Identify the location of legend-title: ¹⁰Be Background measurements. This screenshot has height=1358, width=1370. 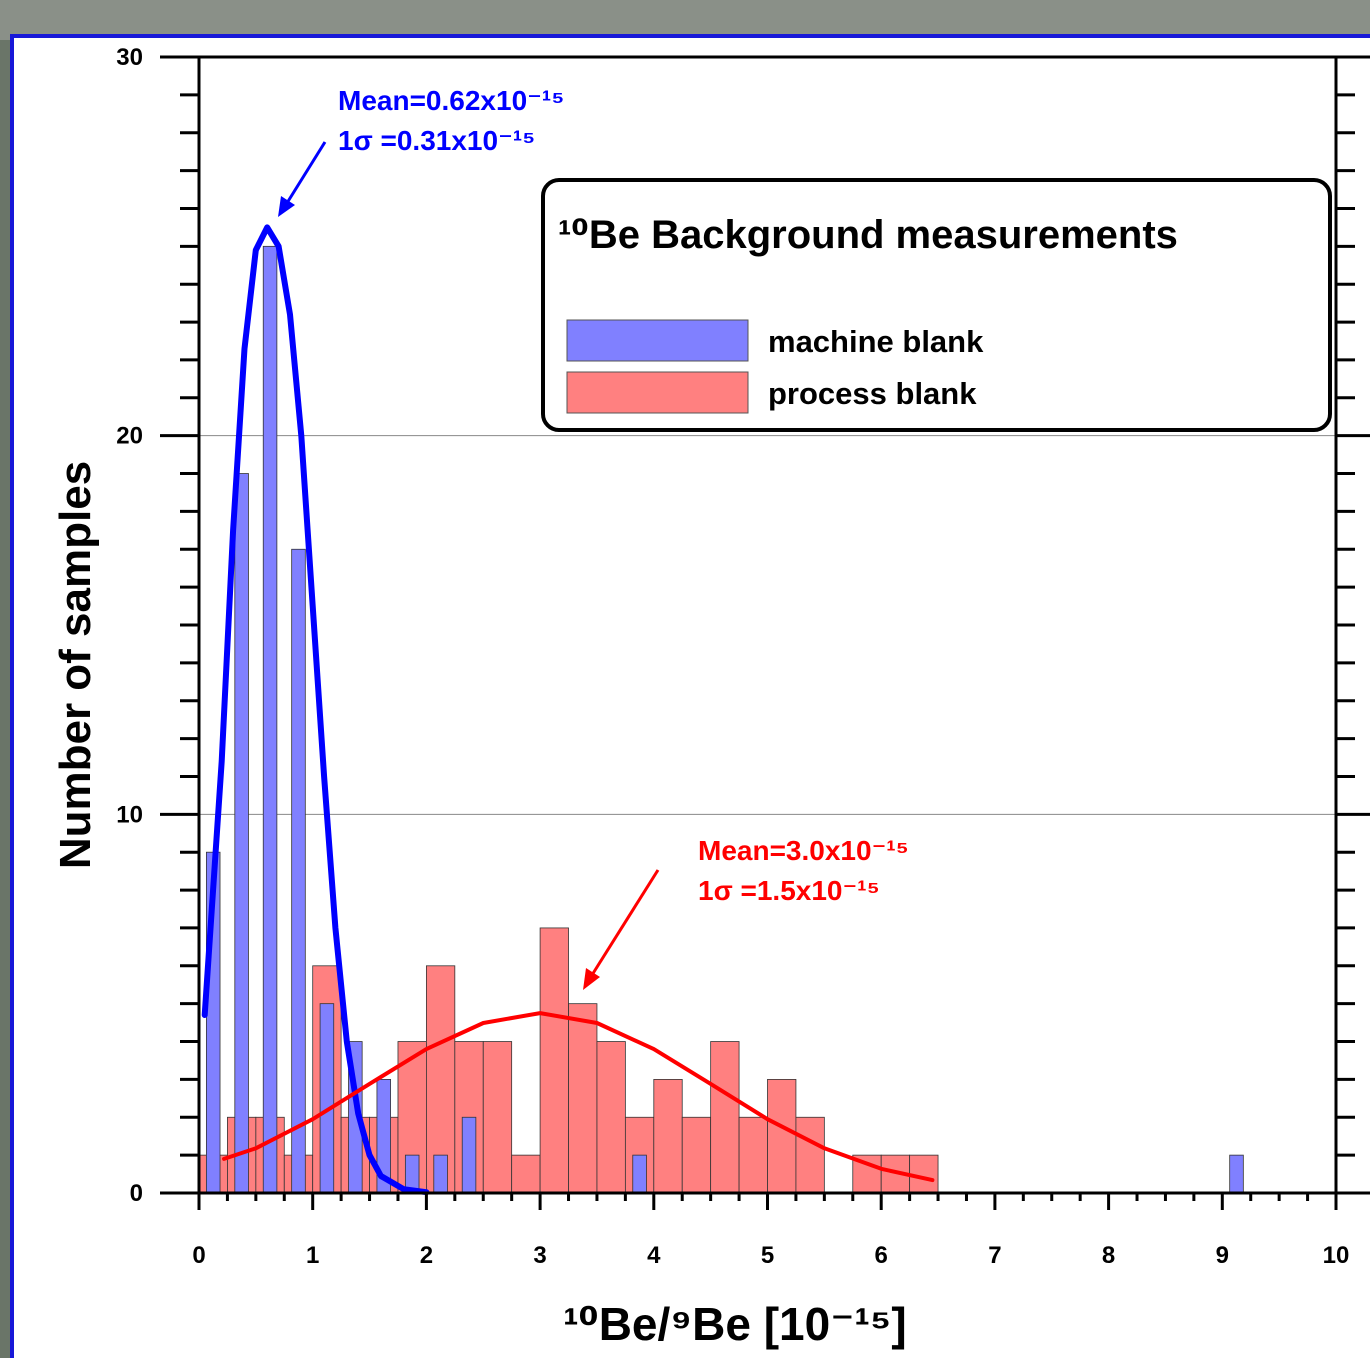
(868, 235).